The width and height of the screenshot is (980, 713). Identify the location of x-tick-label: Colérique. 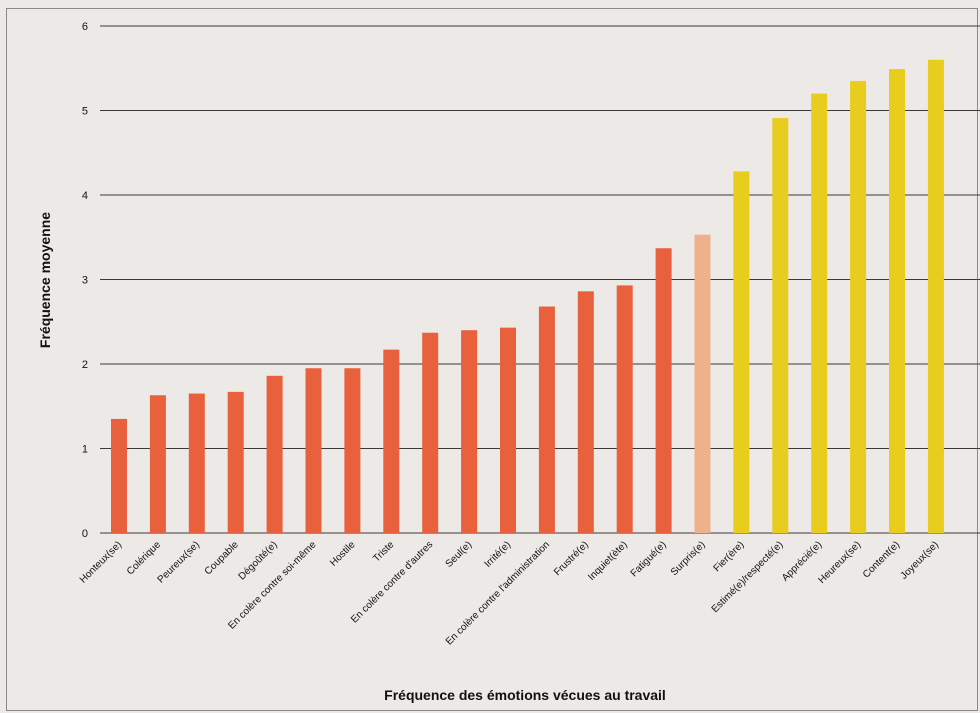
(144, 558).